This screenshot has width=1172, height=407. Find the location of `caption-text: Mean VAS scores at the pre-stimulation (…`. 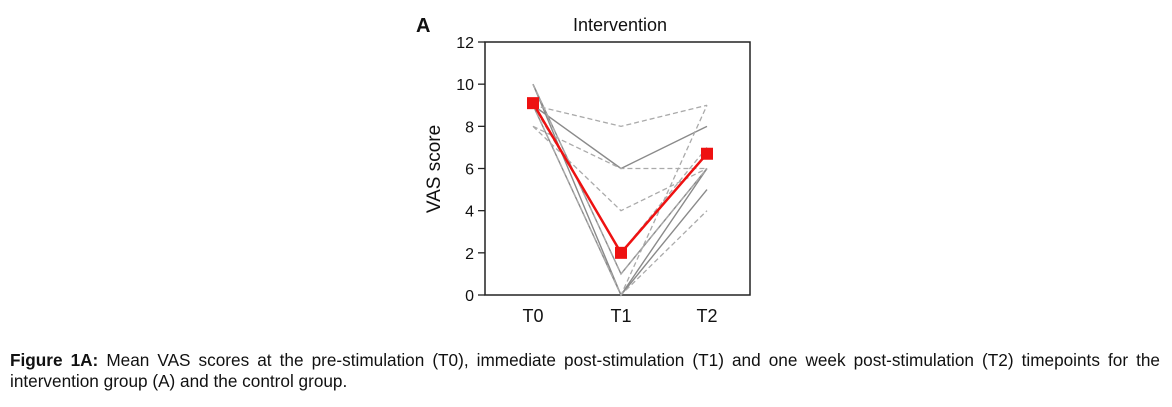

caption-text: Mean VAS scores at the pre-stimulation (… is located at coordinates (585, 370).